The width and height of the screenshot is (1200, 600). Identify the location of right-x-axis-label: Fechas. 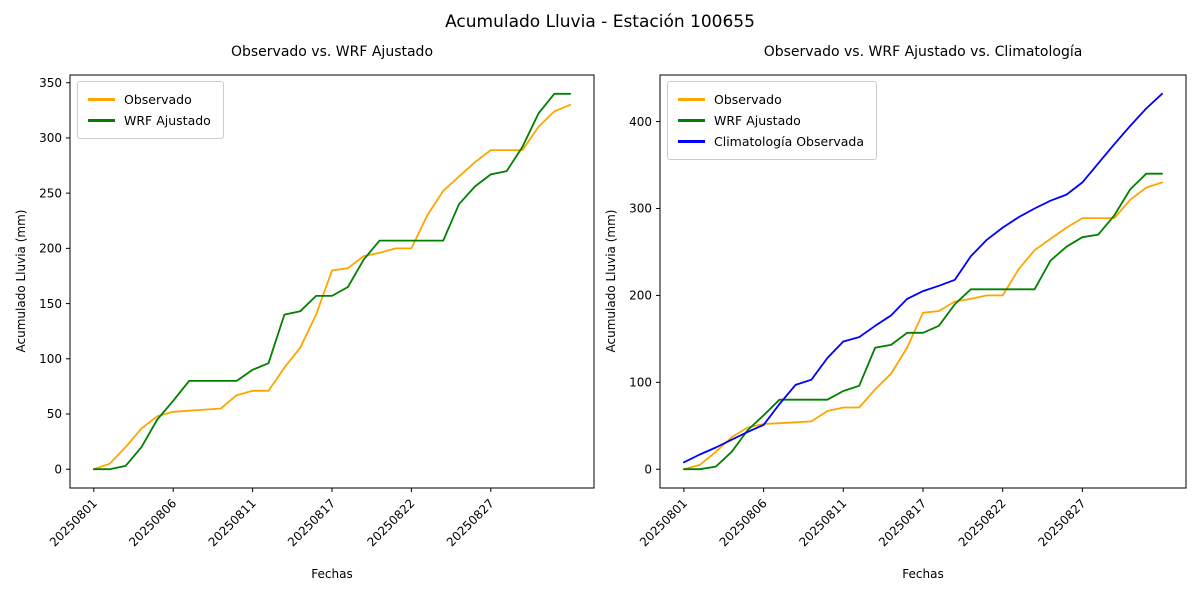
(923, 574).